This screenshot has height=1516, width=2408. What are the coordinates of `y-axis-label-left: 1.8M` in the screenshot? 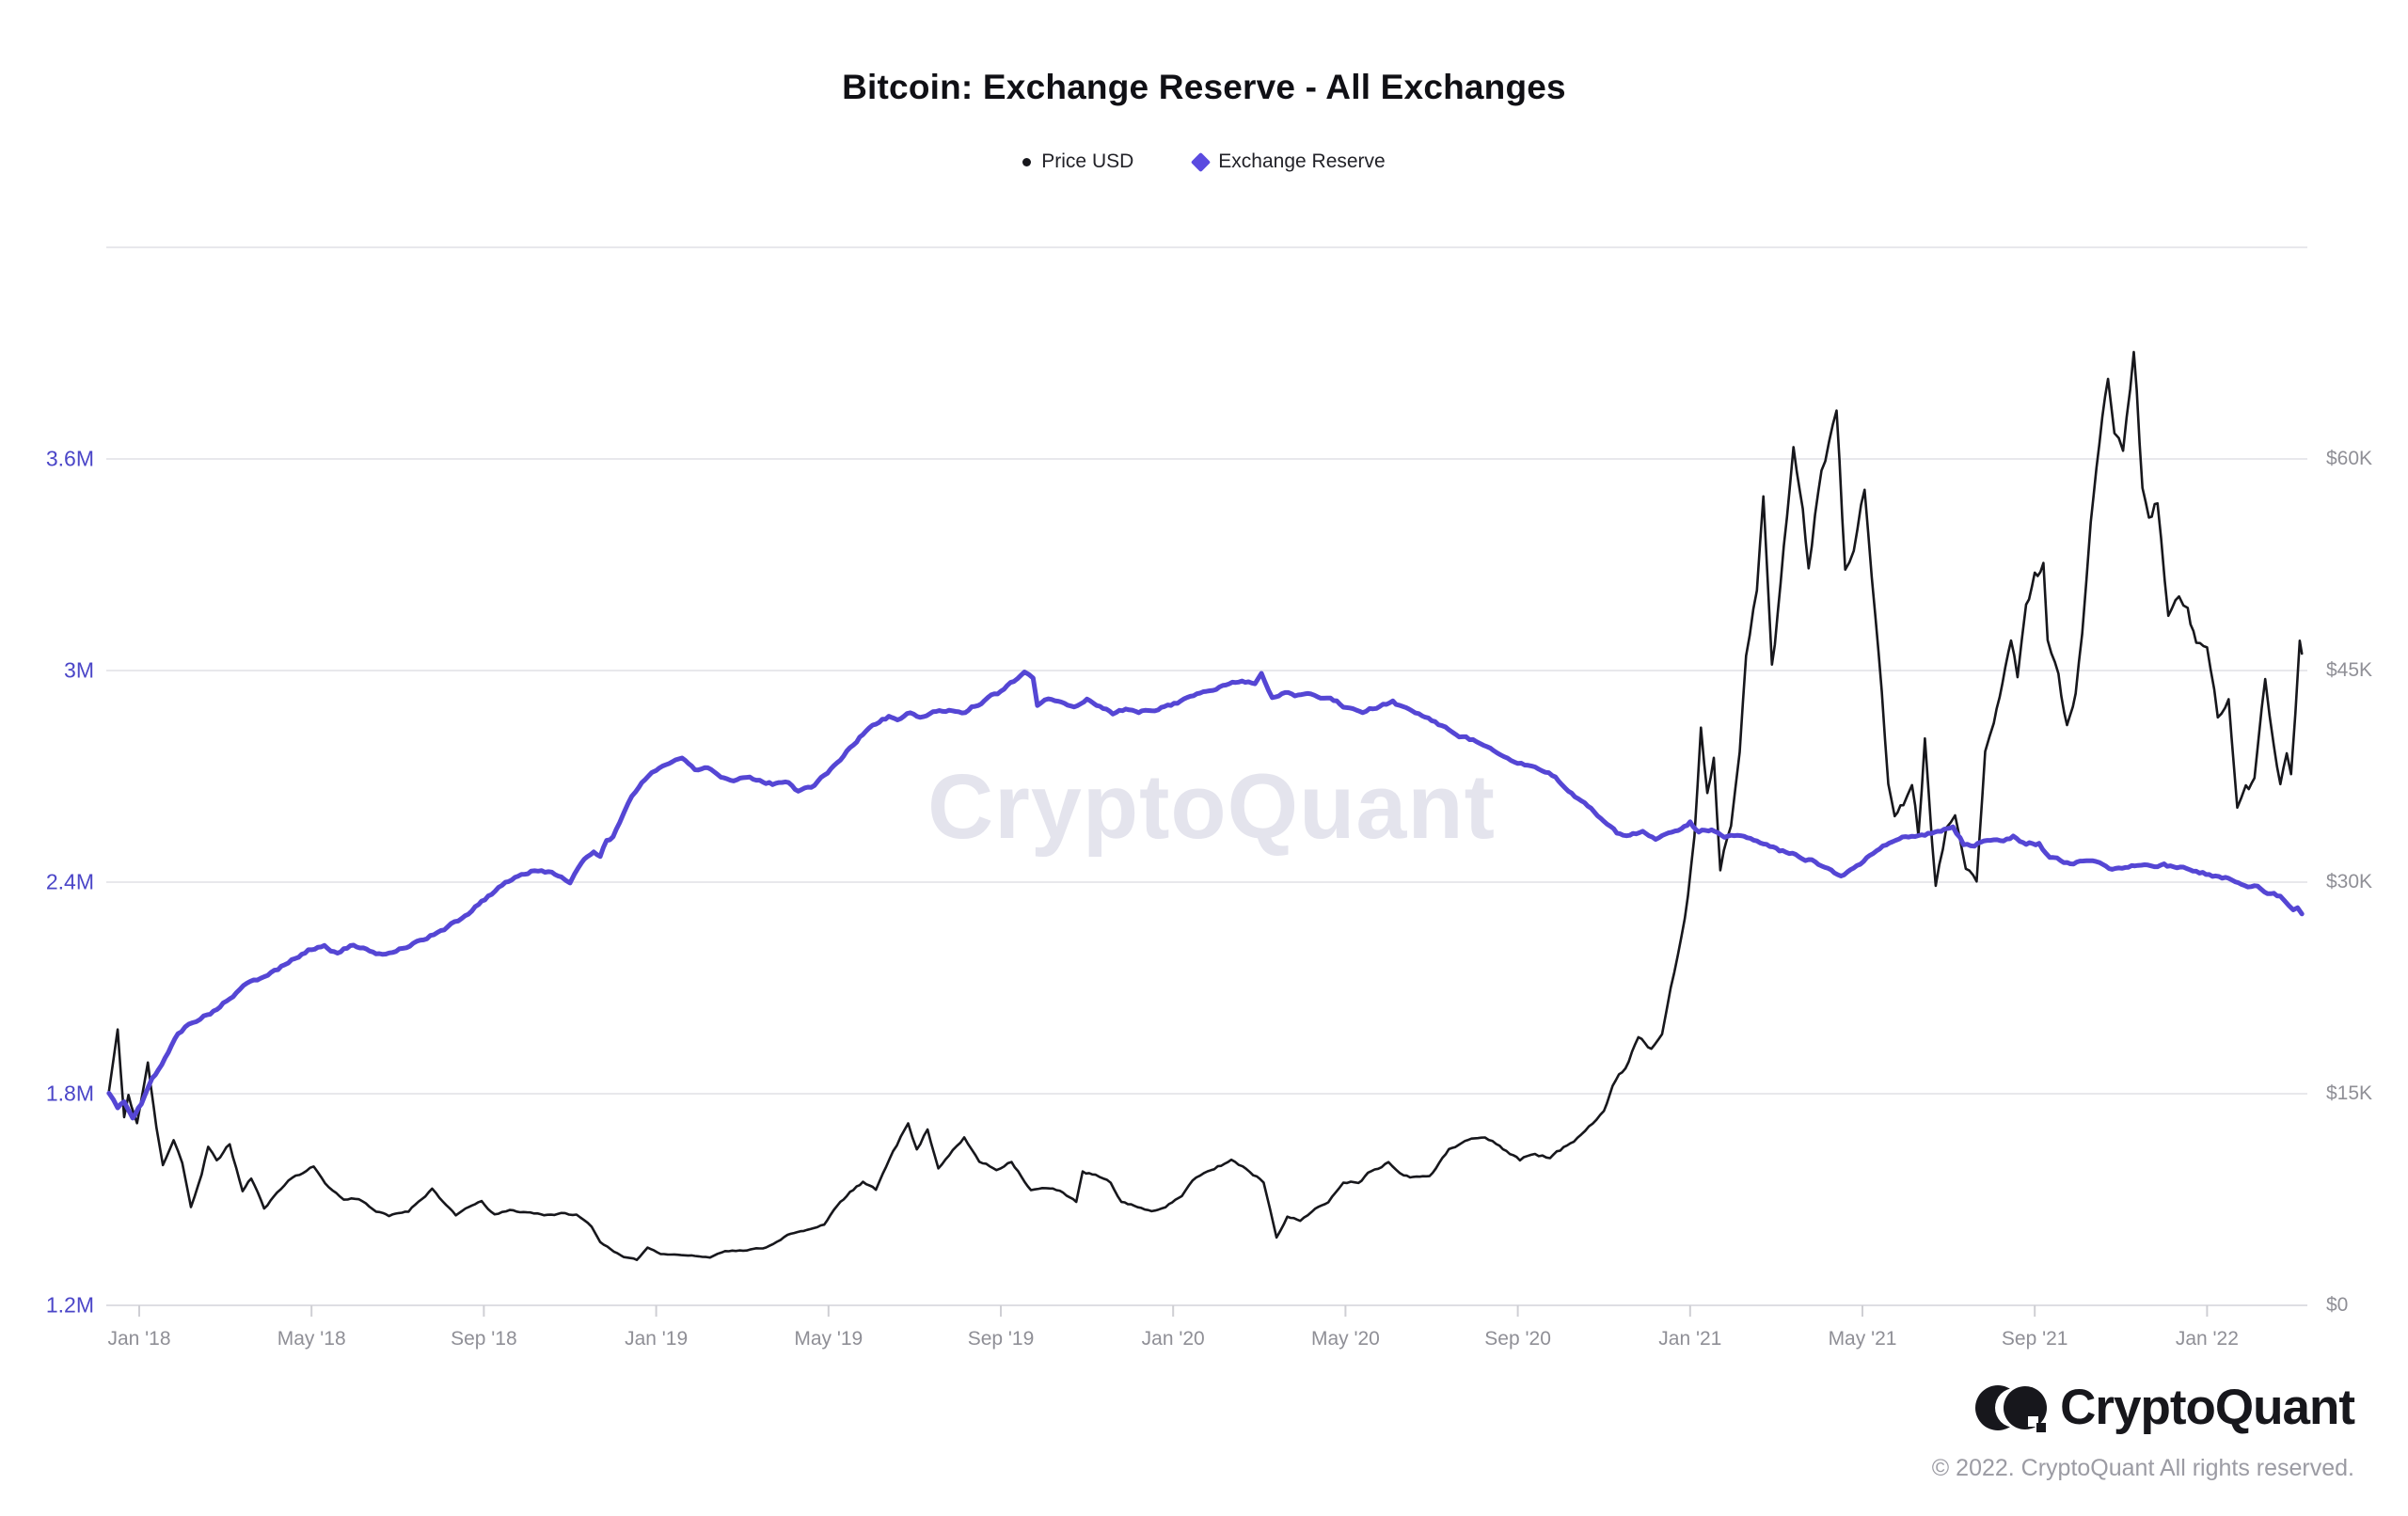 It's located at (70, 1093).